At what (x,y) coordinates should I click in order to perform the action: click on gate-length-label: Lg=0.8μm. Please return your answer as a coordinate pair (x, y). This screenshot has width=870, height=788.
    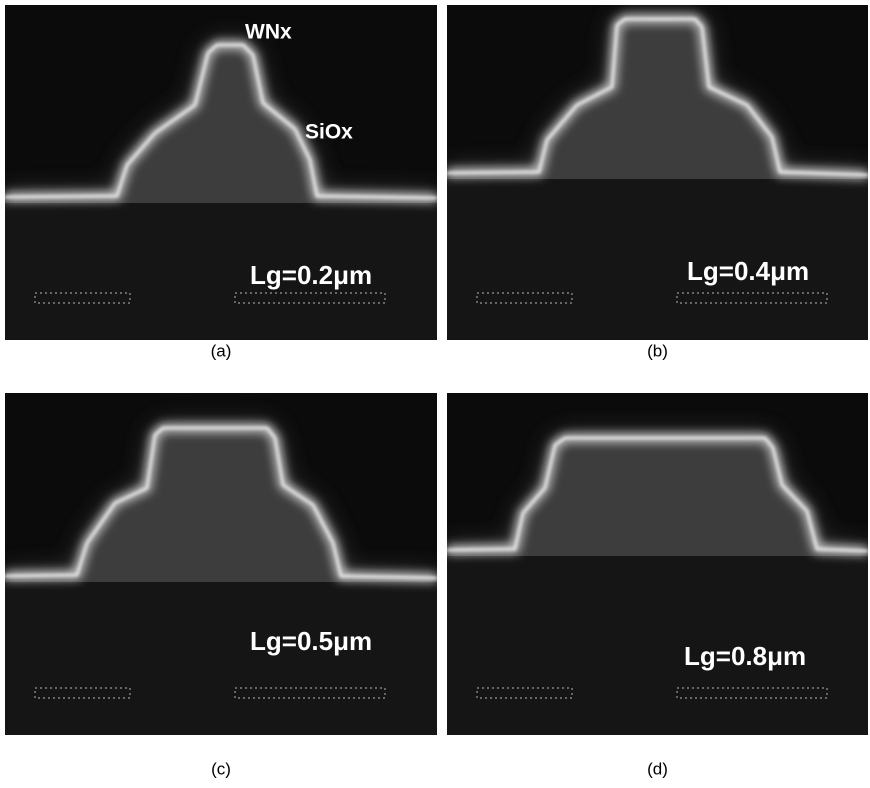
    Looking at the image, I should click on (745, 656).